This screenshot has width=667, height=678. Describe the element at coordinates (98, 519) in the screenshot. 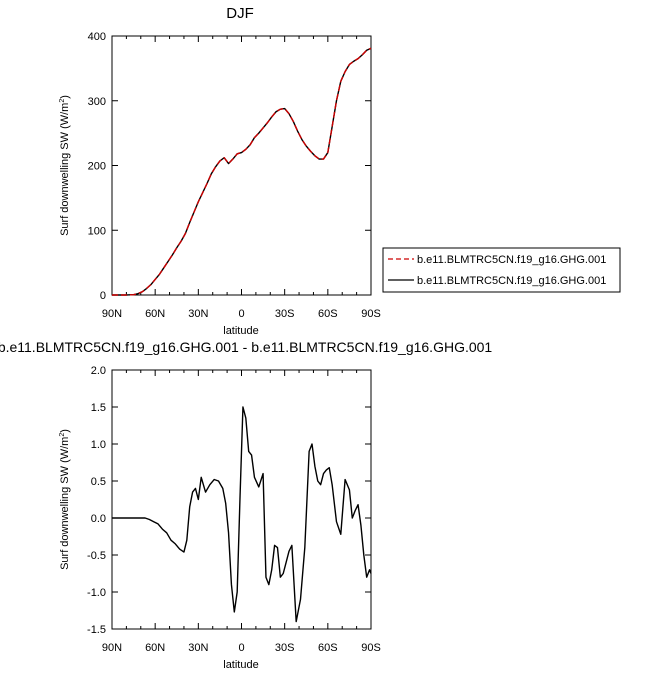

I see `y-tick-label: 0.0` at that location.